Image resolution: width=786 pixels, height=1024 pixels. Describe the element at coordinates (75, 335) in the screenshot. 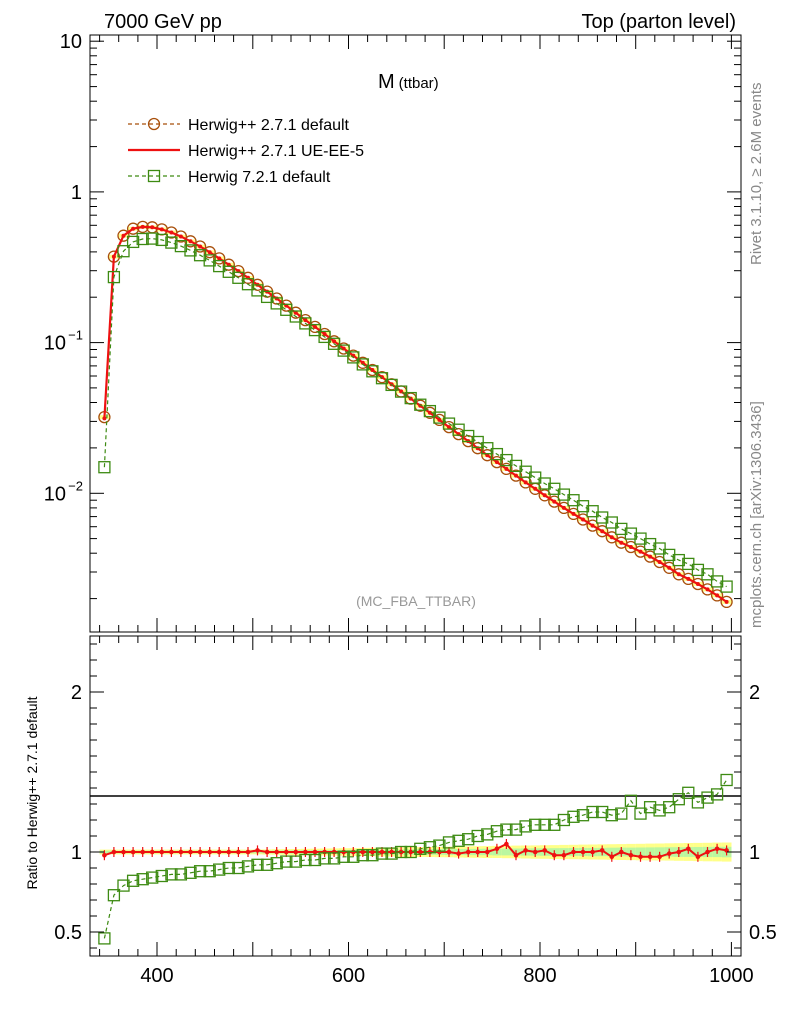

I see `main-y-tick-exponent: −1` at that location.